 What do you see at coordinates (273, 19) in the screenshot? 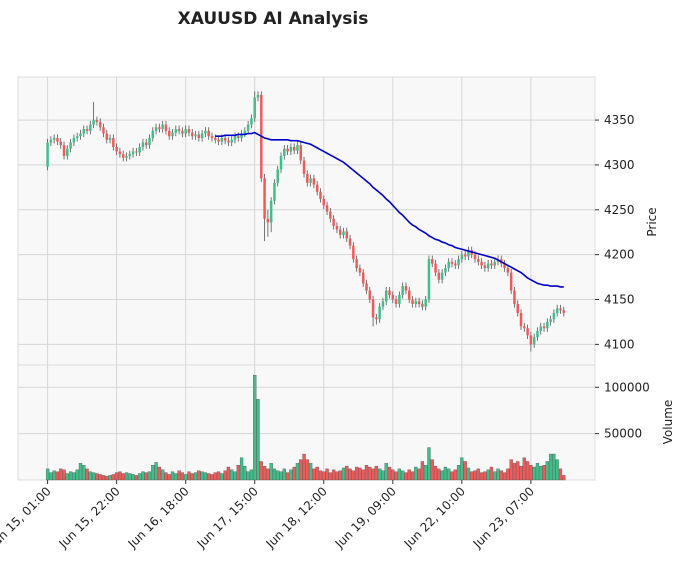
I see `chart-title: XAUUSD AI Analysis` at bounding box center [273, 19].